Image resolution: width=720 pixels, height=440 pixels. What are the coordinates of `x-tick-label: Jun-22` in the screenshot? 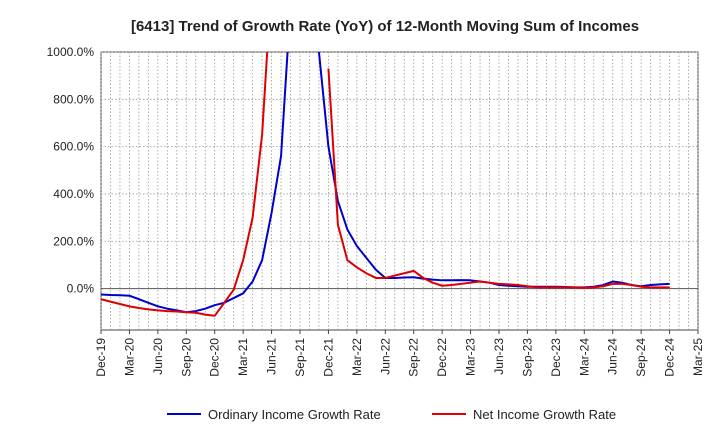 It's located at (385, 356).